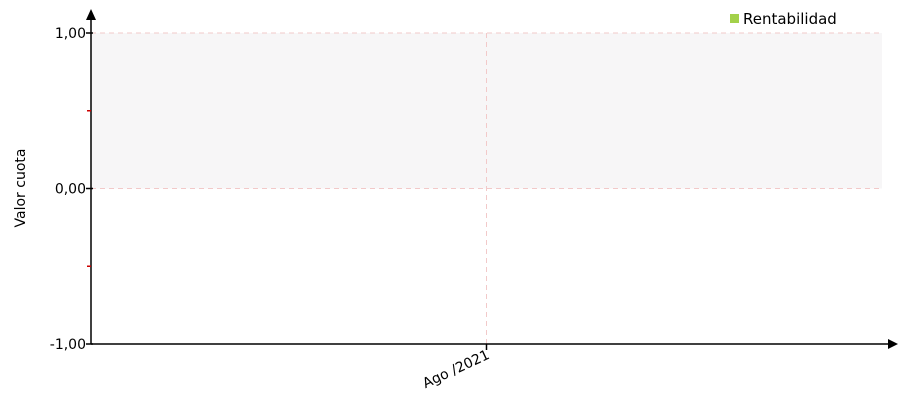 This screenshot has height=408, width=899. What do you see at coordinates (893, 344) in the screenshot?
I see `x-axis-arrow` at bounding box center [893, 344].